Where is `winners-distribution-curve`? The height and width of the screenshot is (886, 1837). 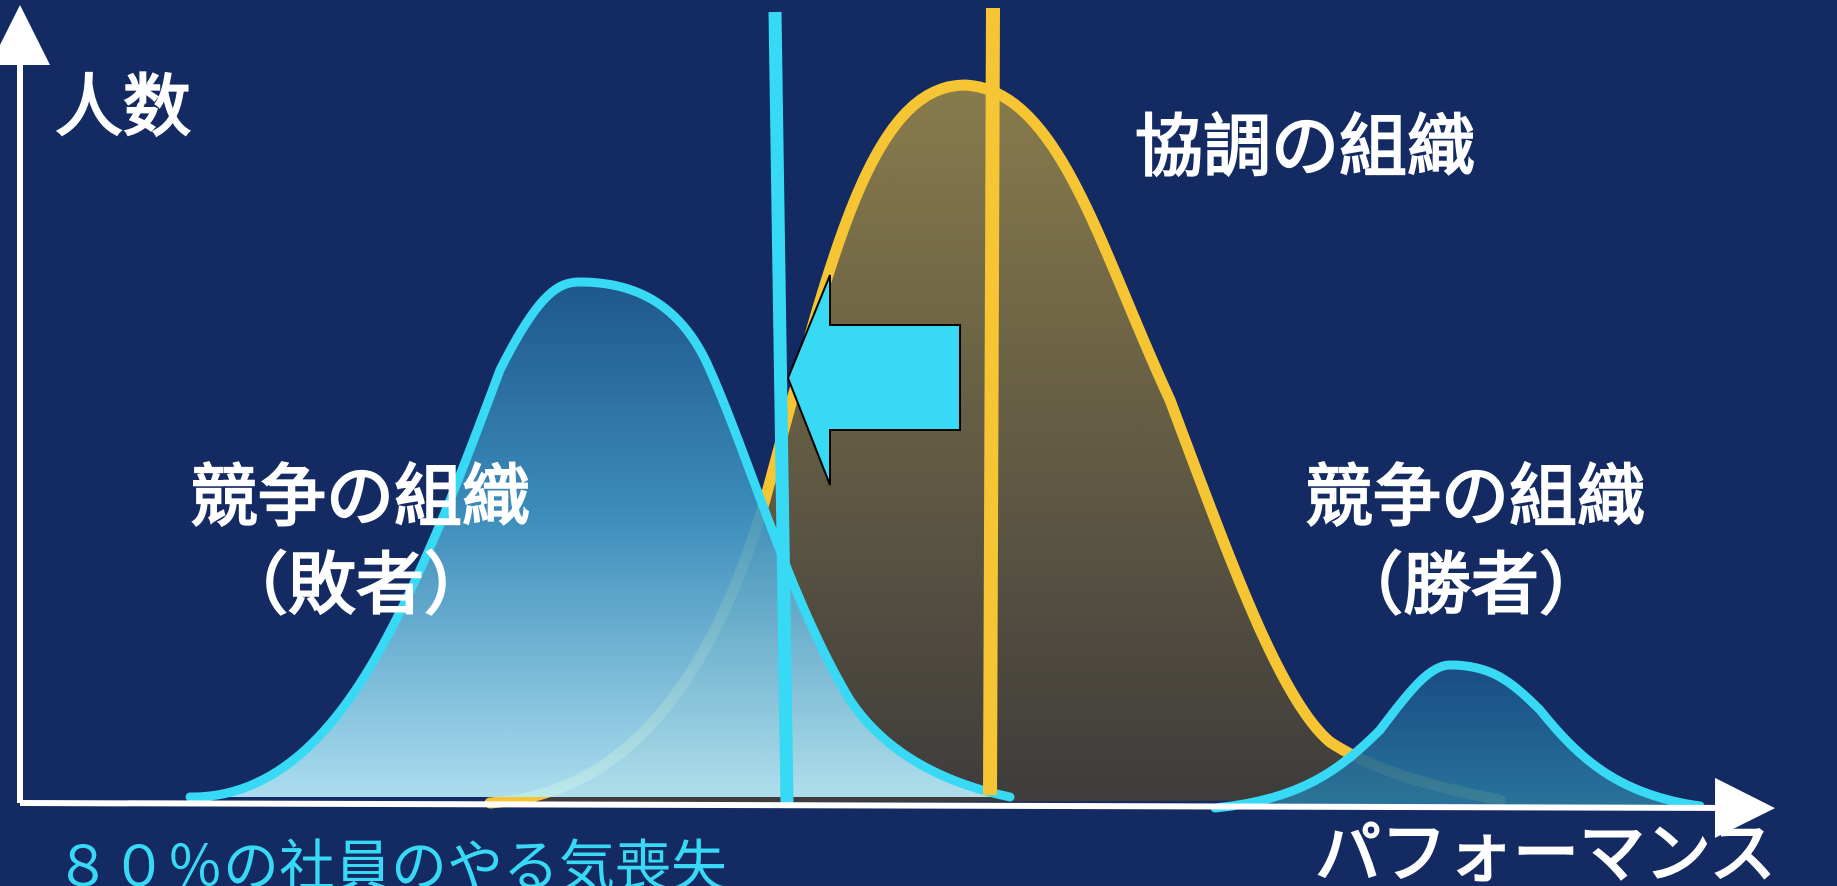
winners-distribution-curve is located at coordinates (1457, 736).